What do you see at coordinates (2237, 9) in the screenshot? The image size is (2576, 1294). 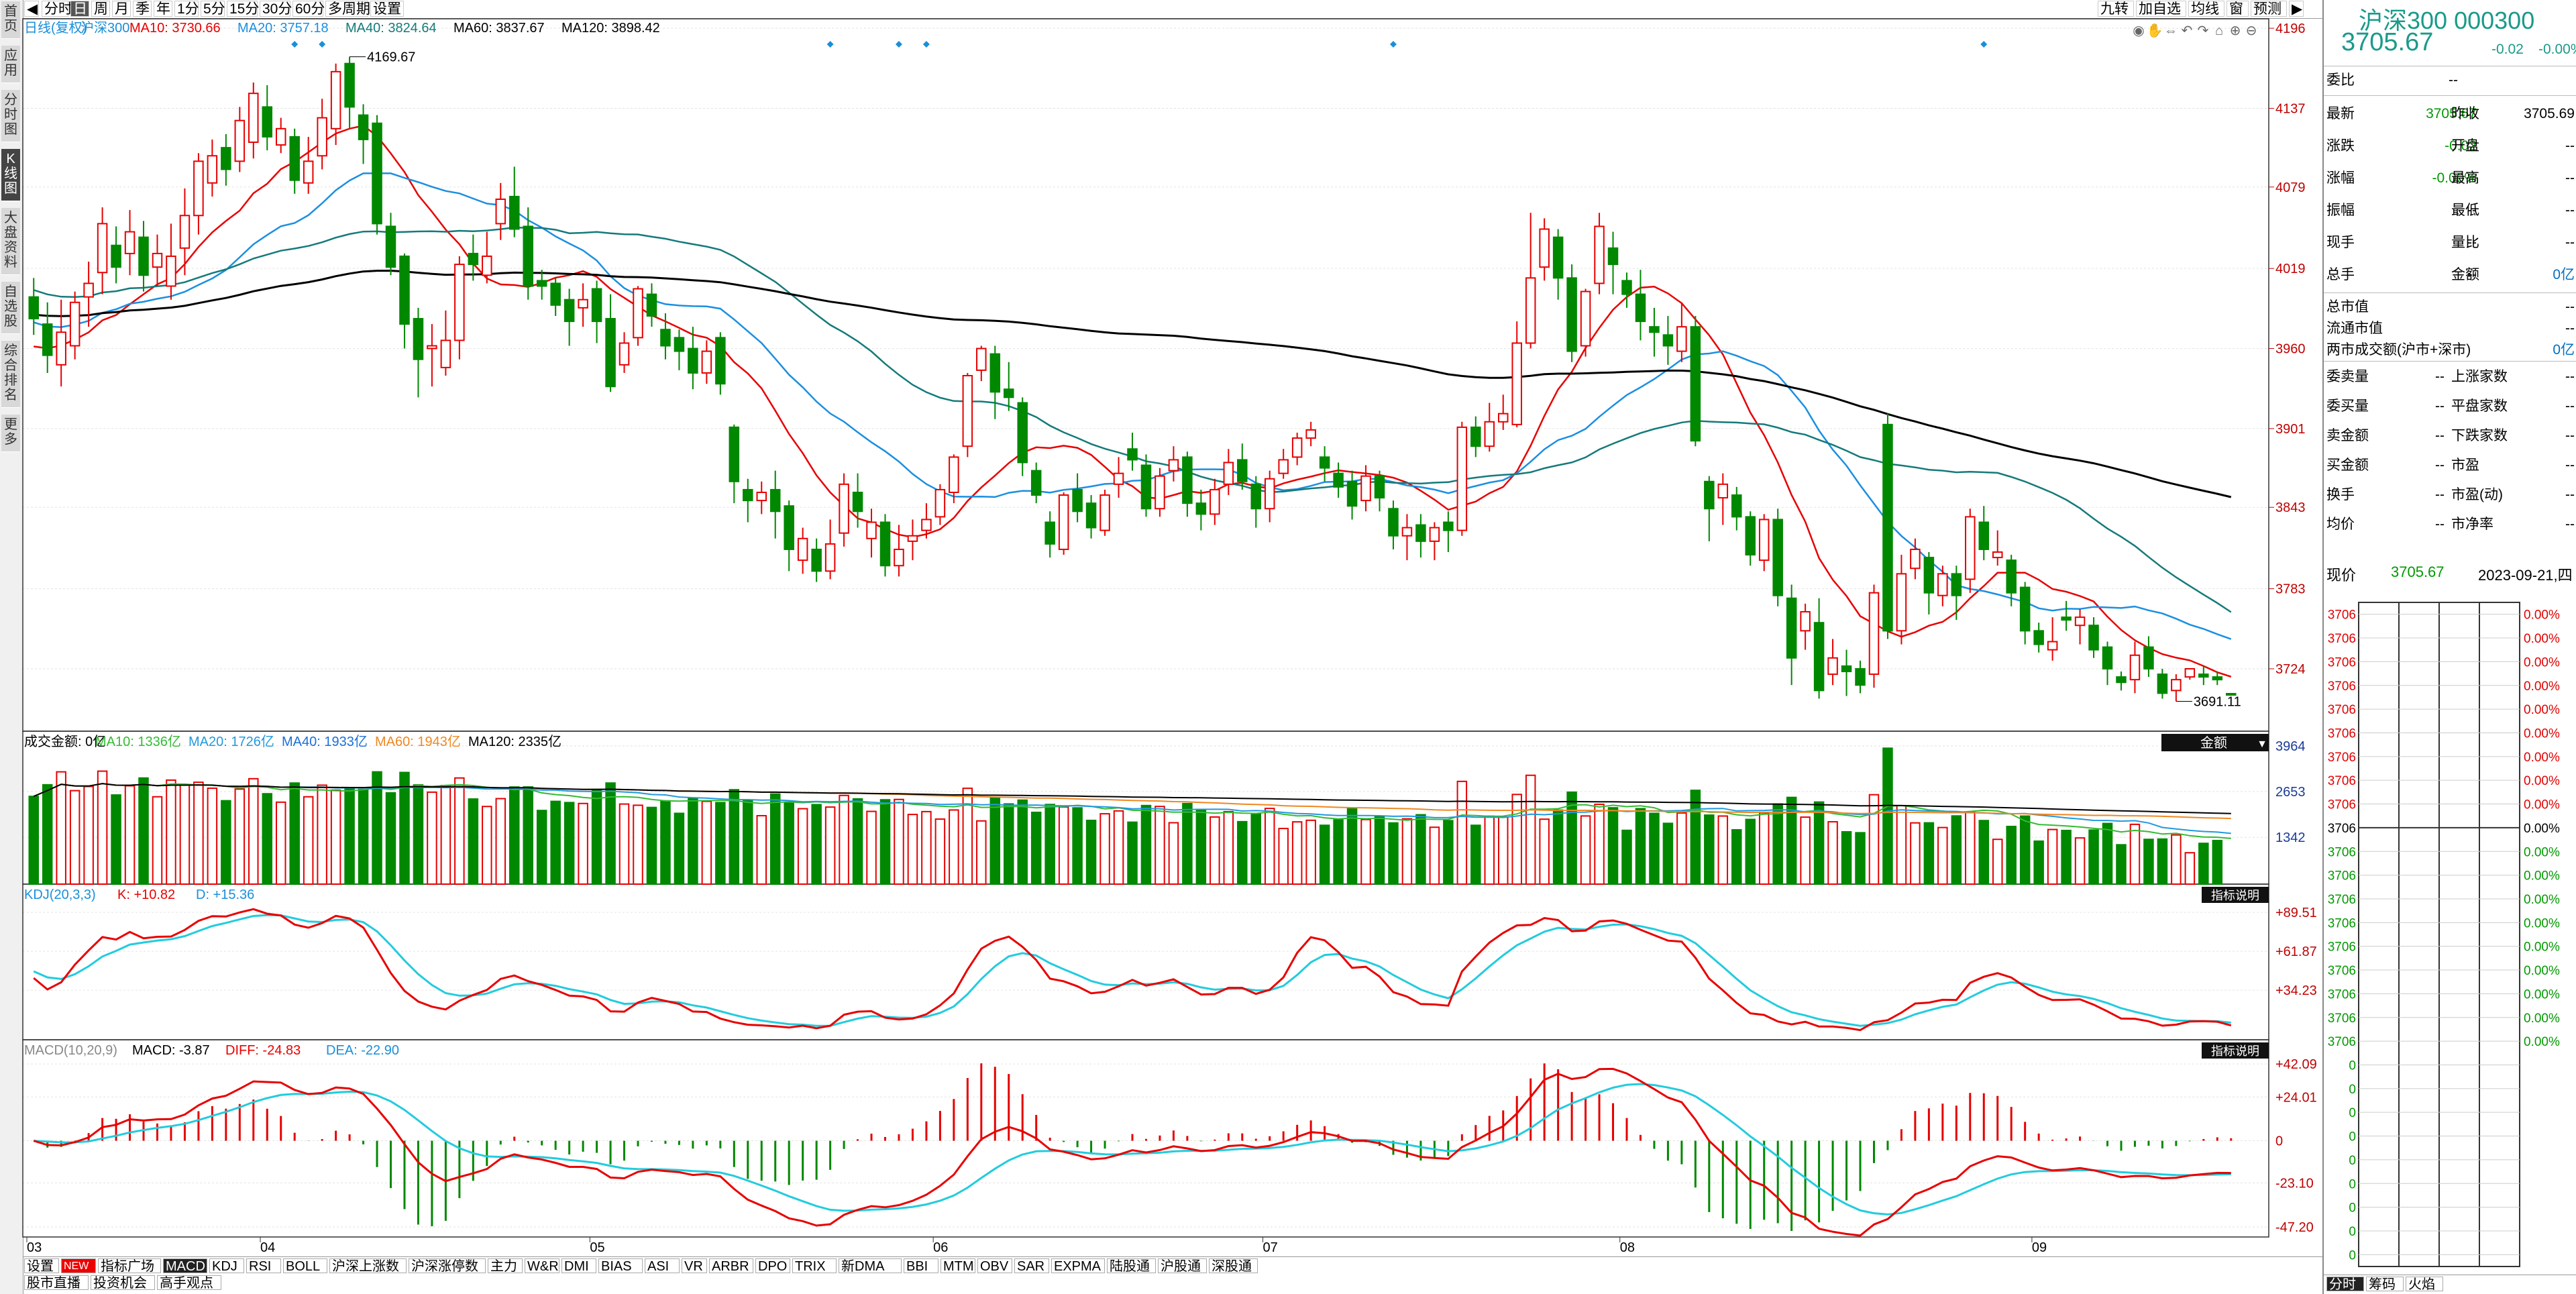 I see `toolbar-right-3: 窗` at bounding box center [2237, 9].